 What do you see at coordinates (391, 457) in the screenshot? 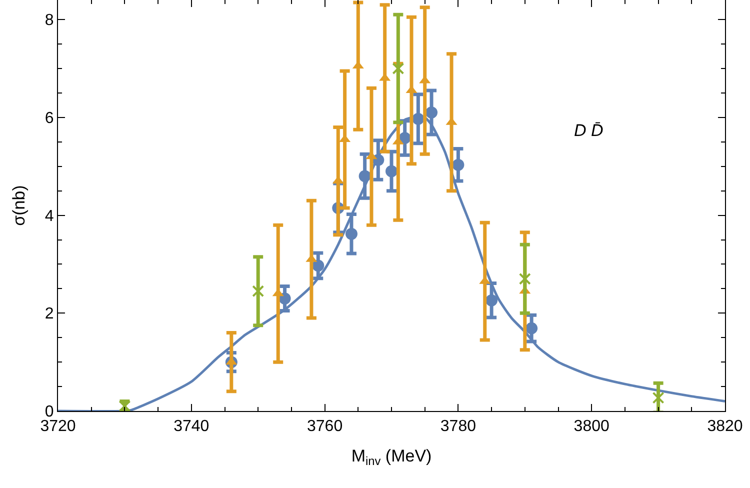
I see `x-axis-title: M$_{inv}$ (MeV)` at bounding box center [391, 457].